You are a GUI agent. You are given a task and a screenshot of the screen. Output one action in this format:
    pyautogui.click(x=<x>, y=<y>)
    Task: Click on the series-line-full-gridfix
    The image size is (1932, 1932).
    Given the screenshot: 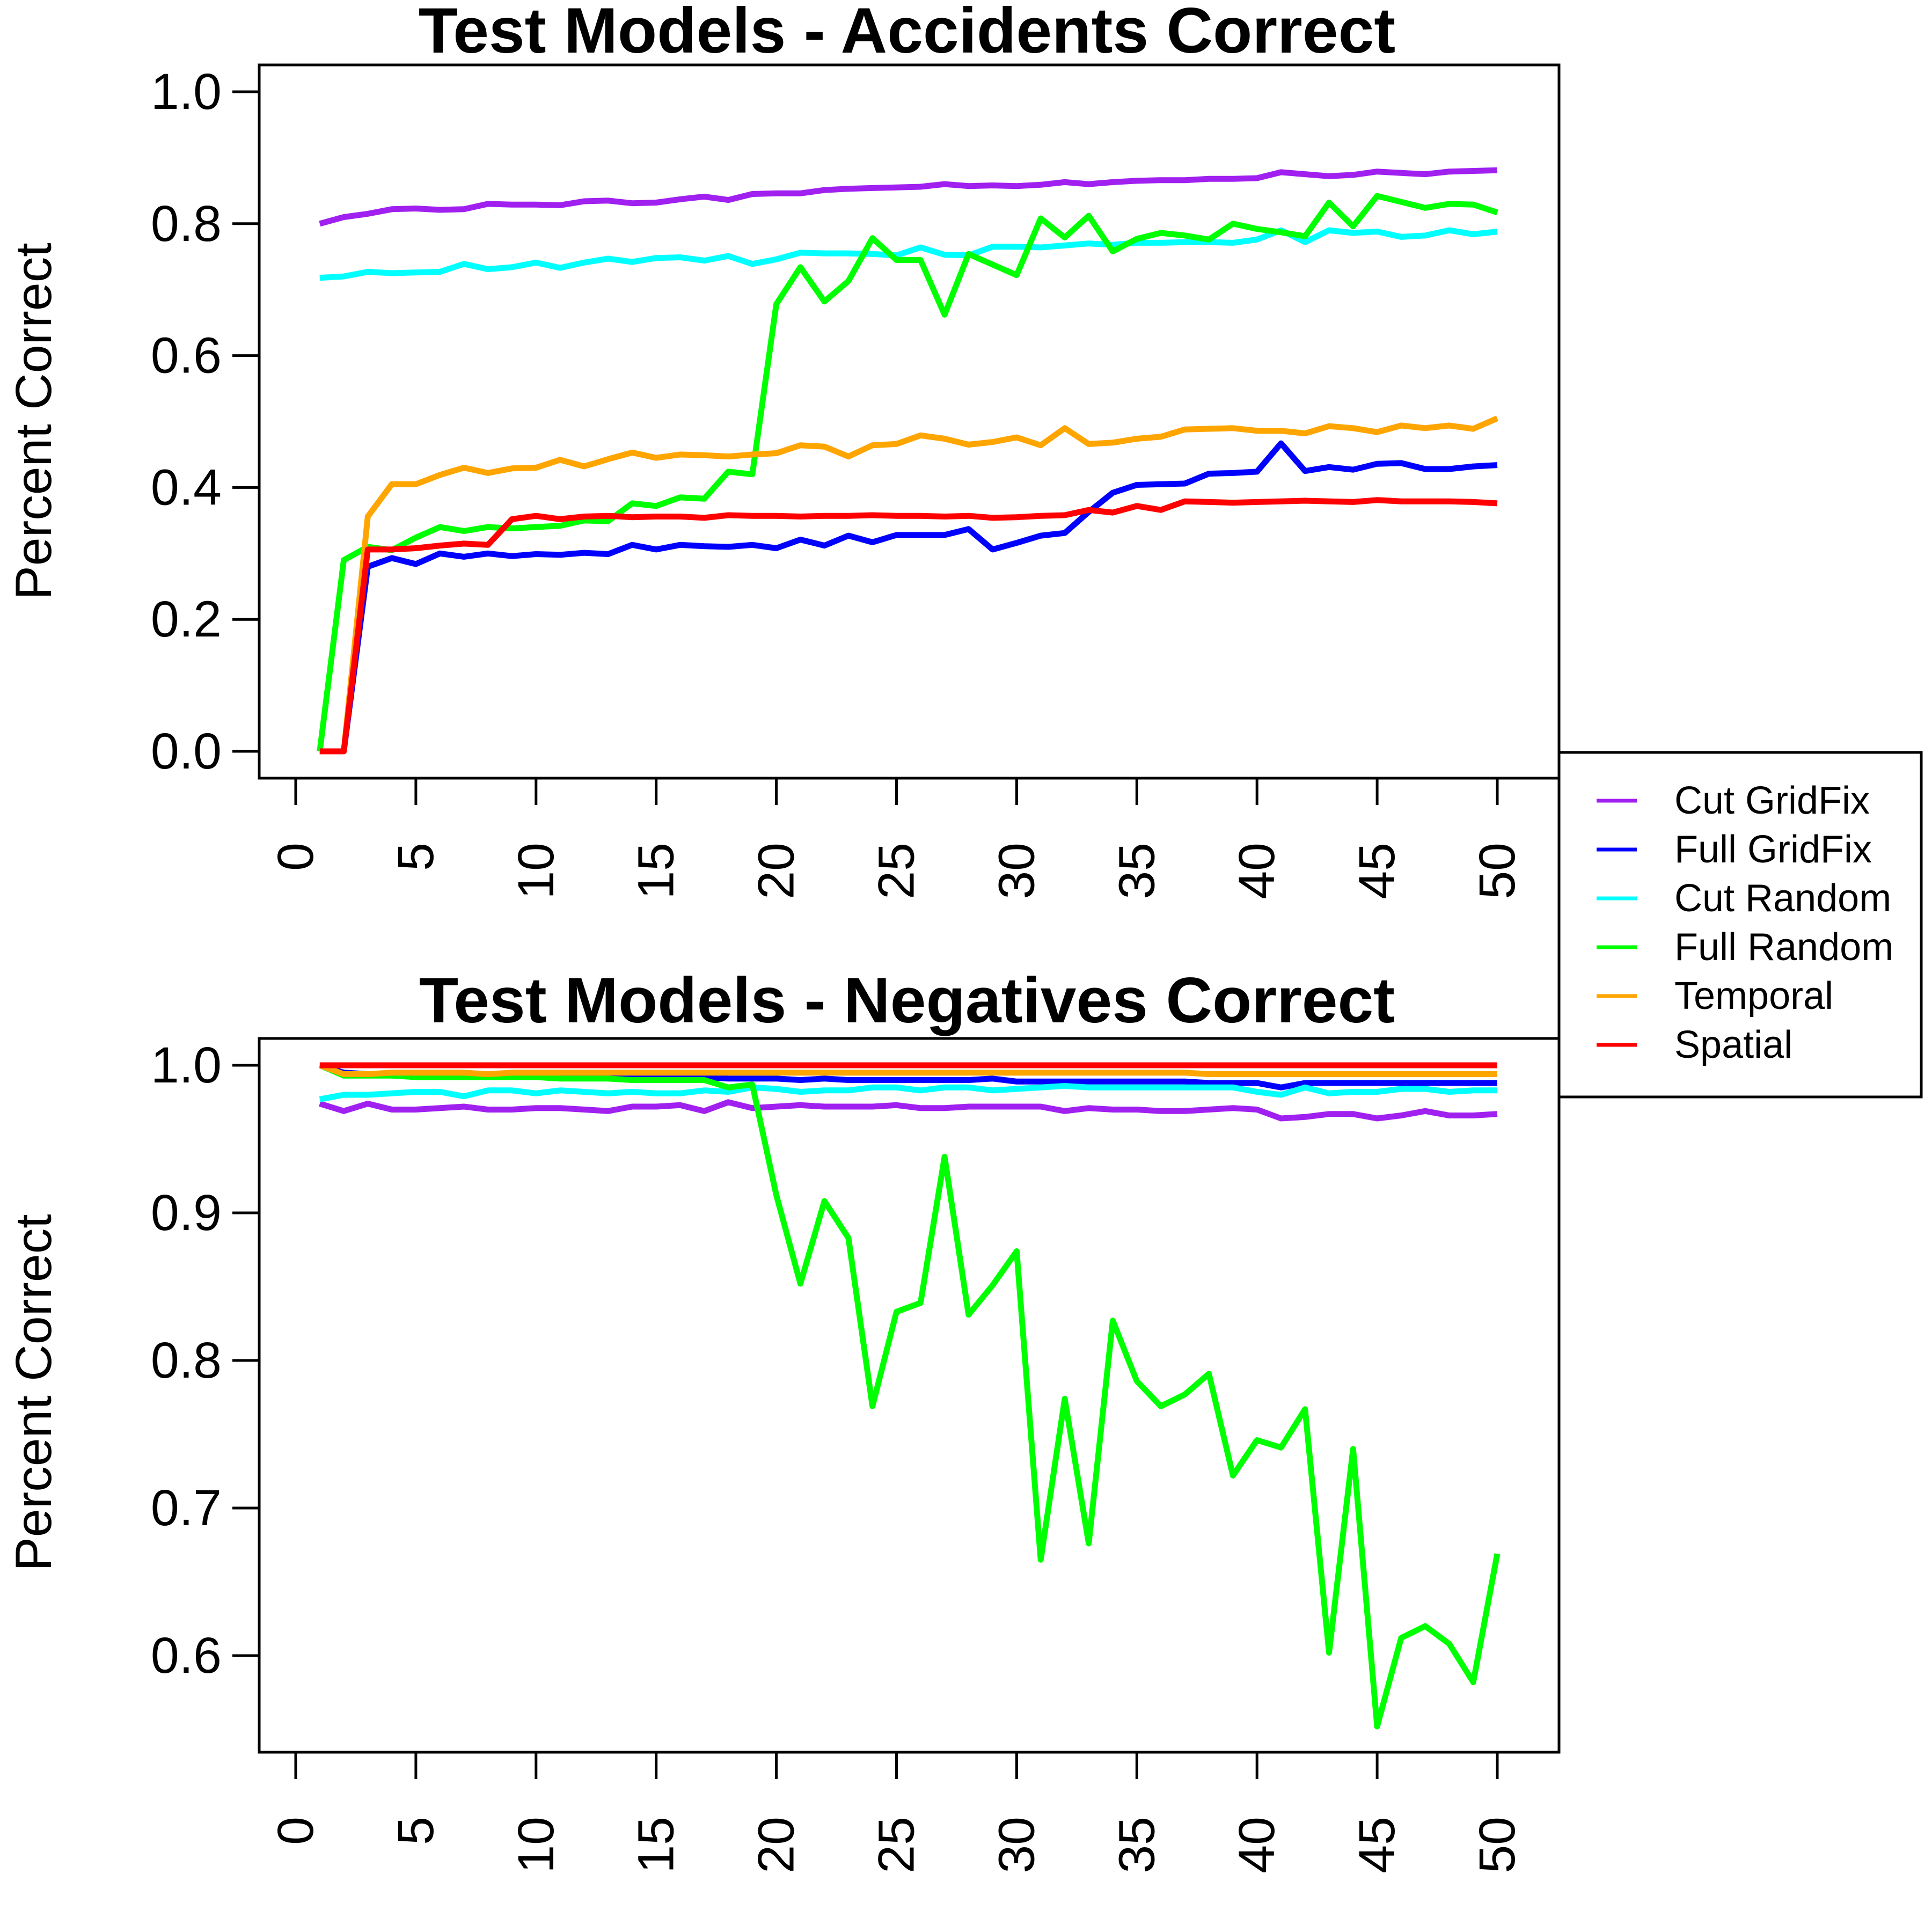 What is the action you would take?
    pyautogui.click(x=908, y=597)
    